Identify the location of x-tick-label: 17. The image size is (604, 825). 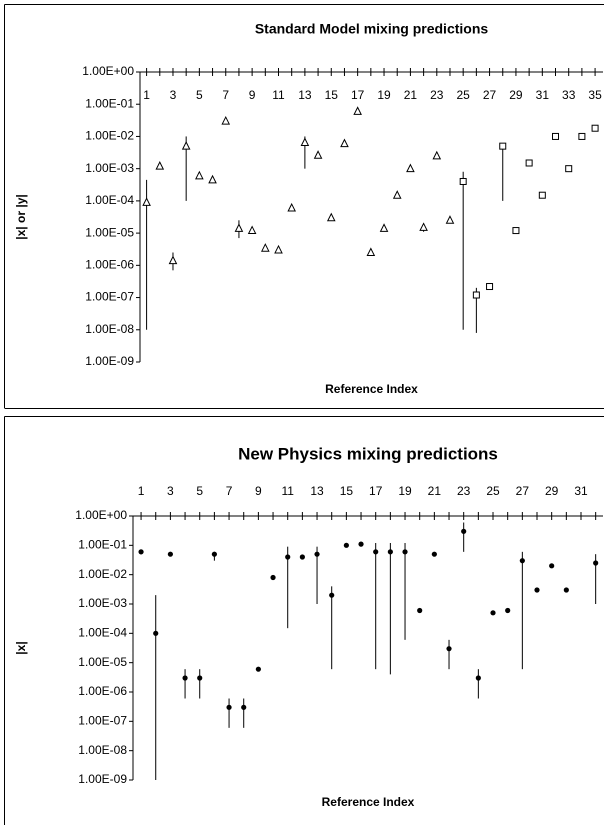
(376, 491).